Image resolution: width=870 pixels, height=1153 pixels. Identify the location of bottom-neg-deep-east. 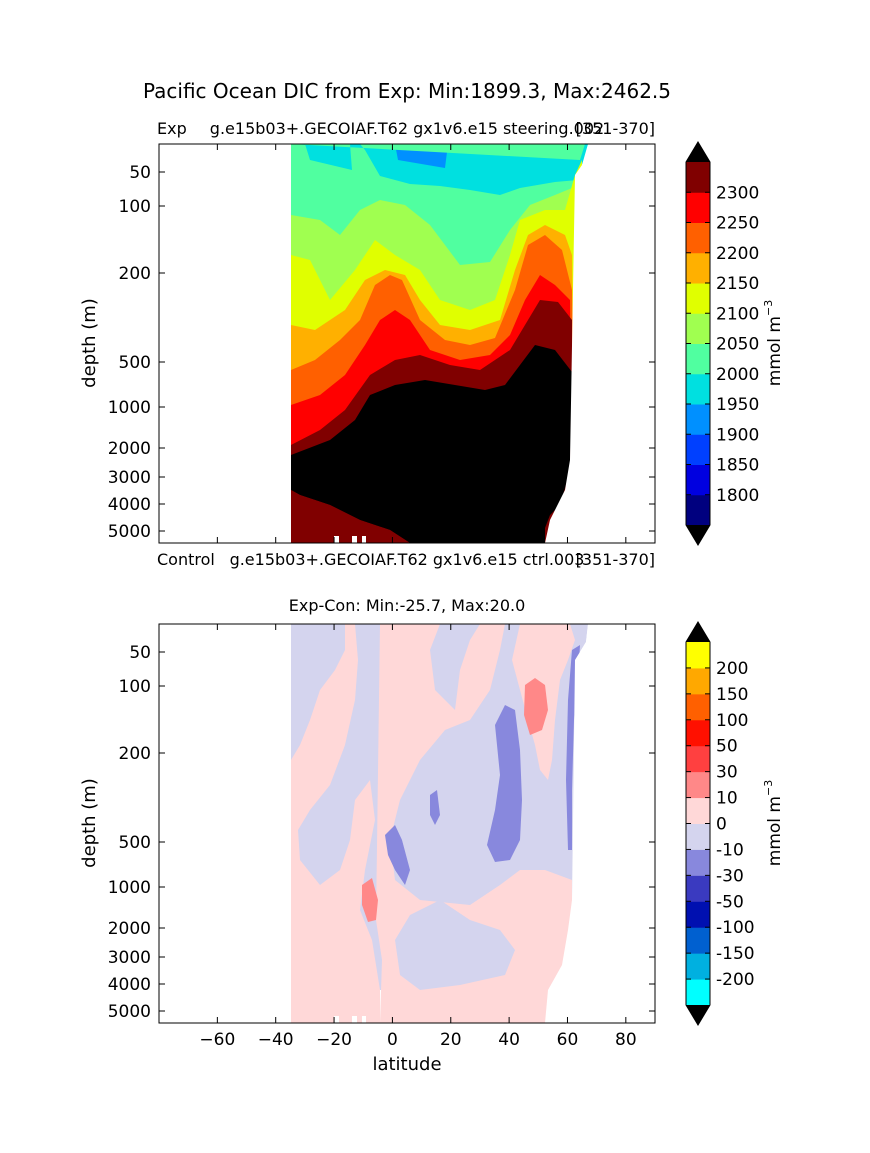
(455, 945).